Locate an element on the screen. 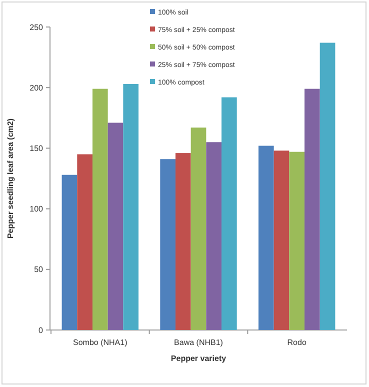 The height and width of the screenshot is (387, 369). x-tick-label: Sombo (NHA1) is located at coordinates (100, 342).